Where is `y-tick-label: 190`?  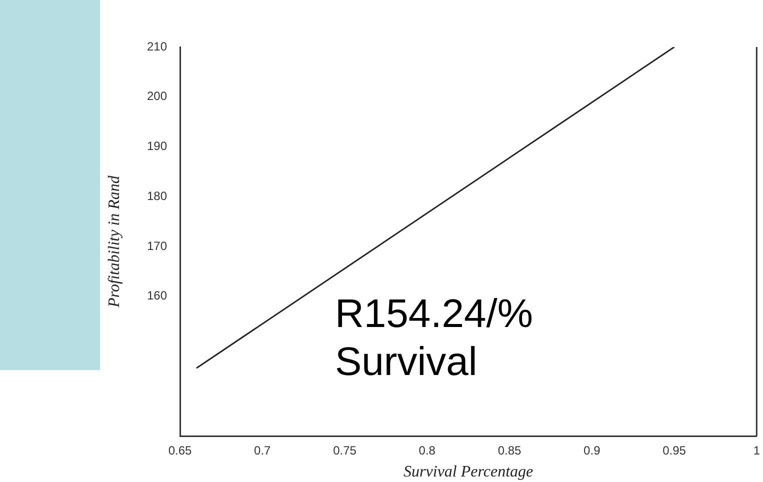
y-tick-label: 190 is located at coordinates (157, 146).